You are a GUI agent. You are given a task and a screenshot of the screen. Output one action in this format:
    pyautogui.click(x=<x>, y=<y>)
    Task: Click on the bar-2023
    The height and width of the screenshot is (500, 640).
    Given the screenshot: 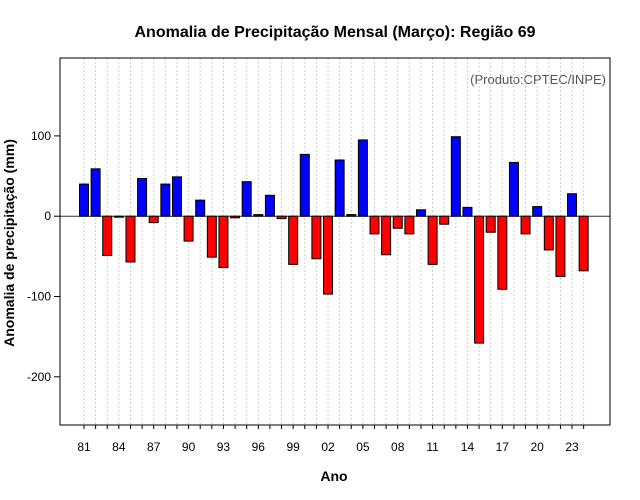 What is the action you would take?
    pyautogui.click(x=572, y=205)
    